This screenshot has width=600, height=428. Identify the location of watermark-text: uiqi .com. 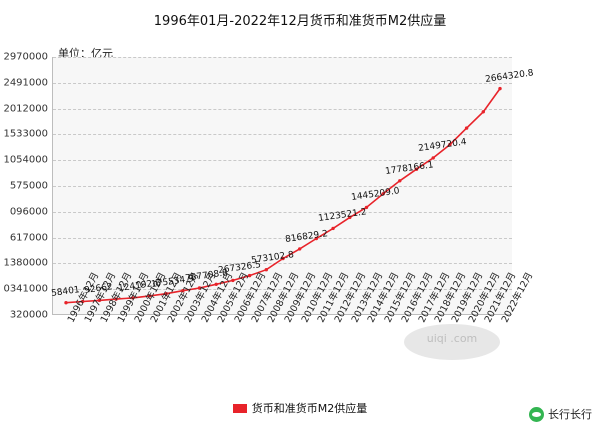
(452, 338).